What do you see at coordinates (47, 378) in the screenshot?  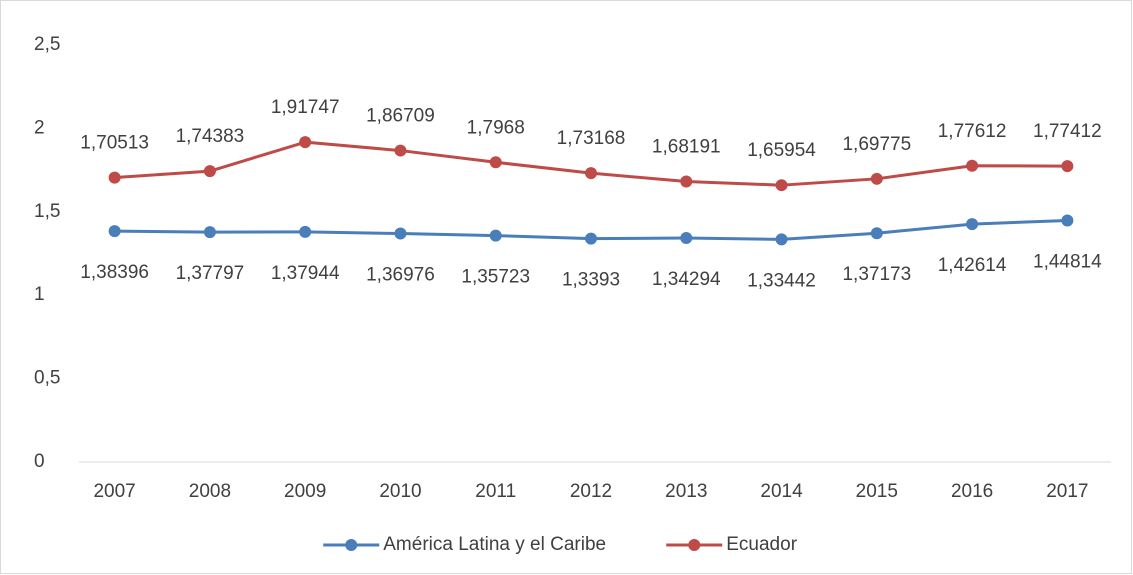 I see `y-tick-label: 0,5` at bounding box center [47, 378].